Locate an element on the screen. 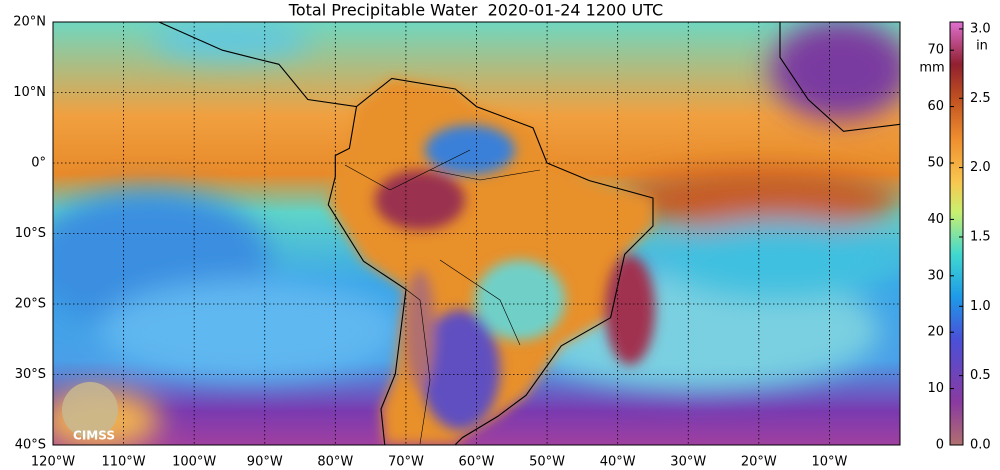 The height and width of the screenshot is (470, 1000). y-tick-label: 40°S is located at coordinates (30, 445).